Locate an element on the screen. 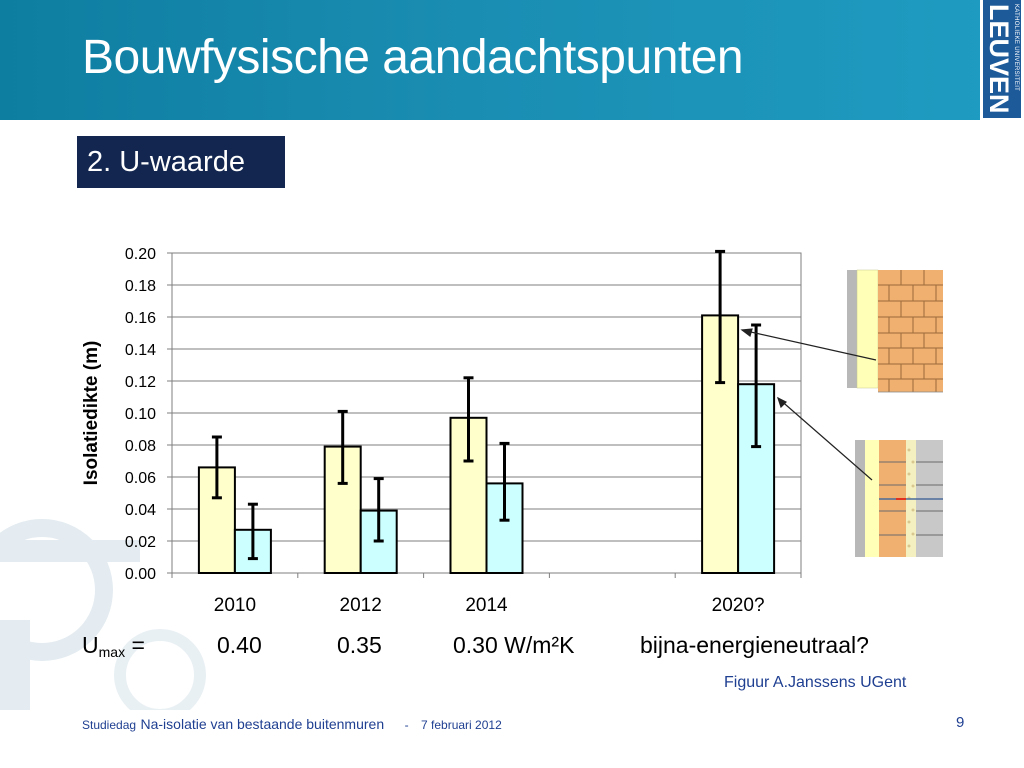 The height and width of the screenshot is (768, 1024). figure-credit: Figuur A.Janssens UGent is located at coordinates (815, 682).